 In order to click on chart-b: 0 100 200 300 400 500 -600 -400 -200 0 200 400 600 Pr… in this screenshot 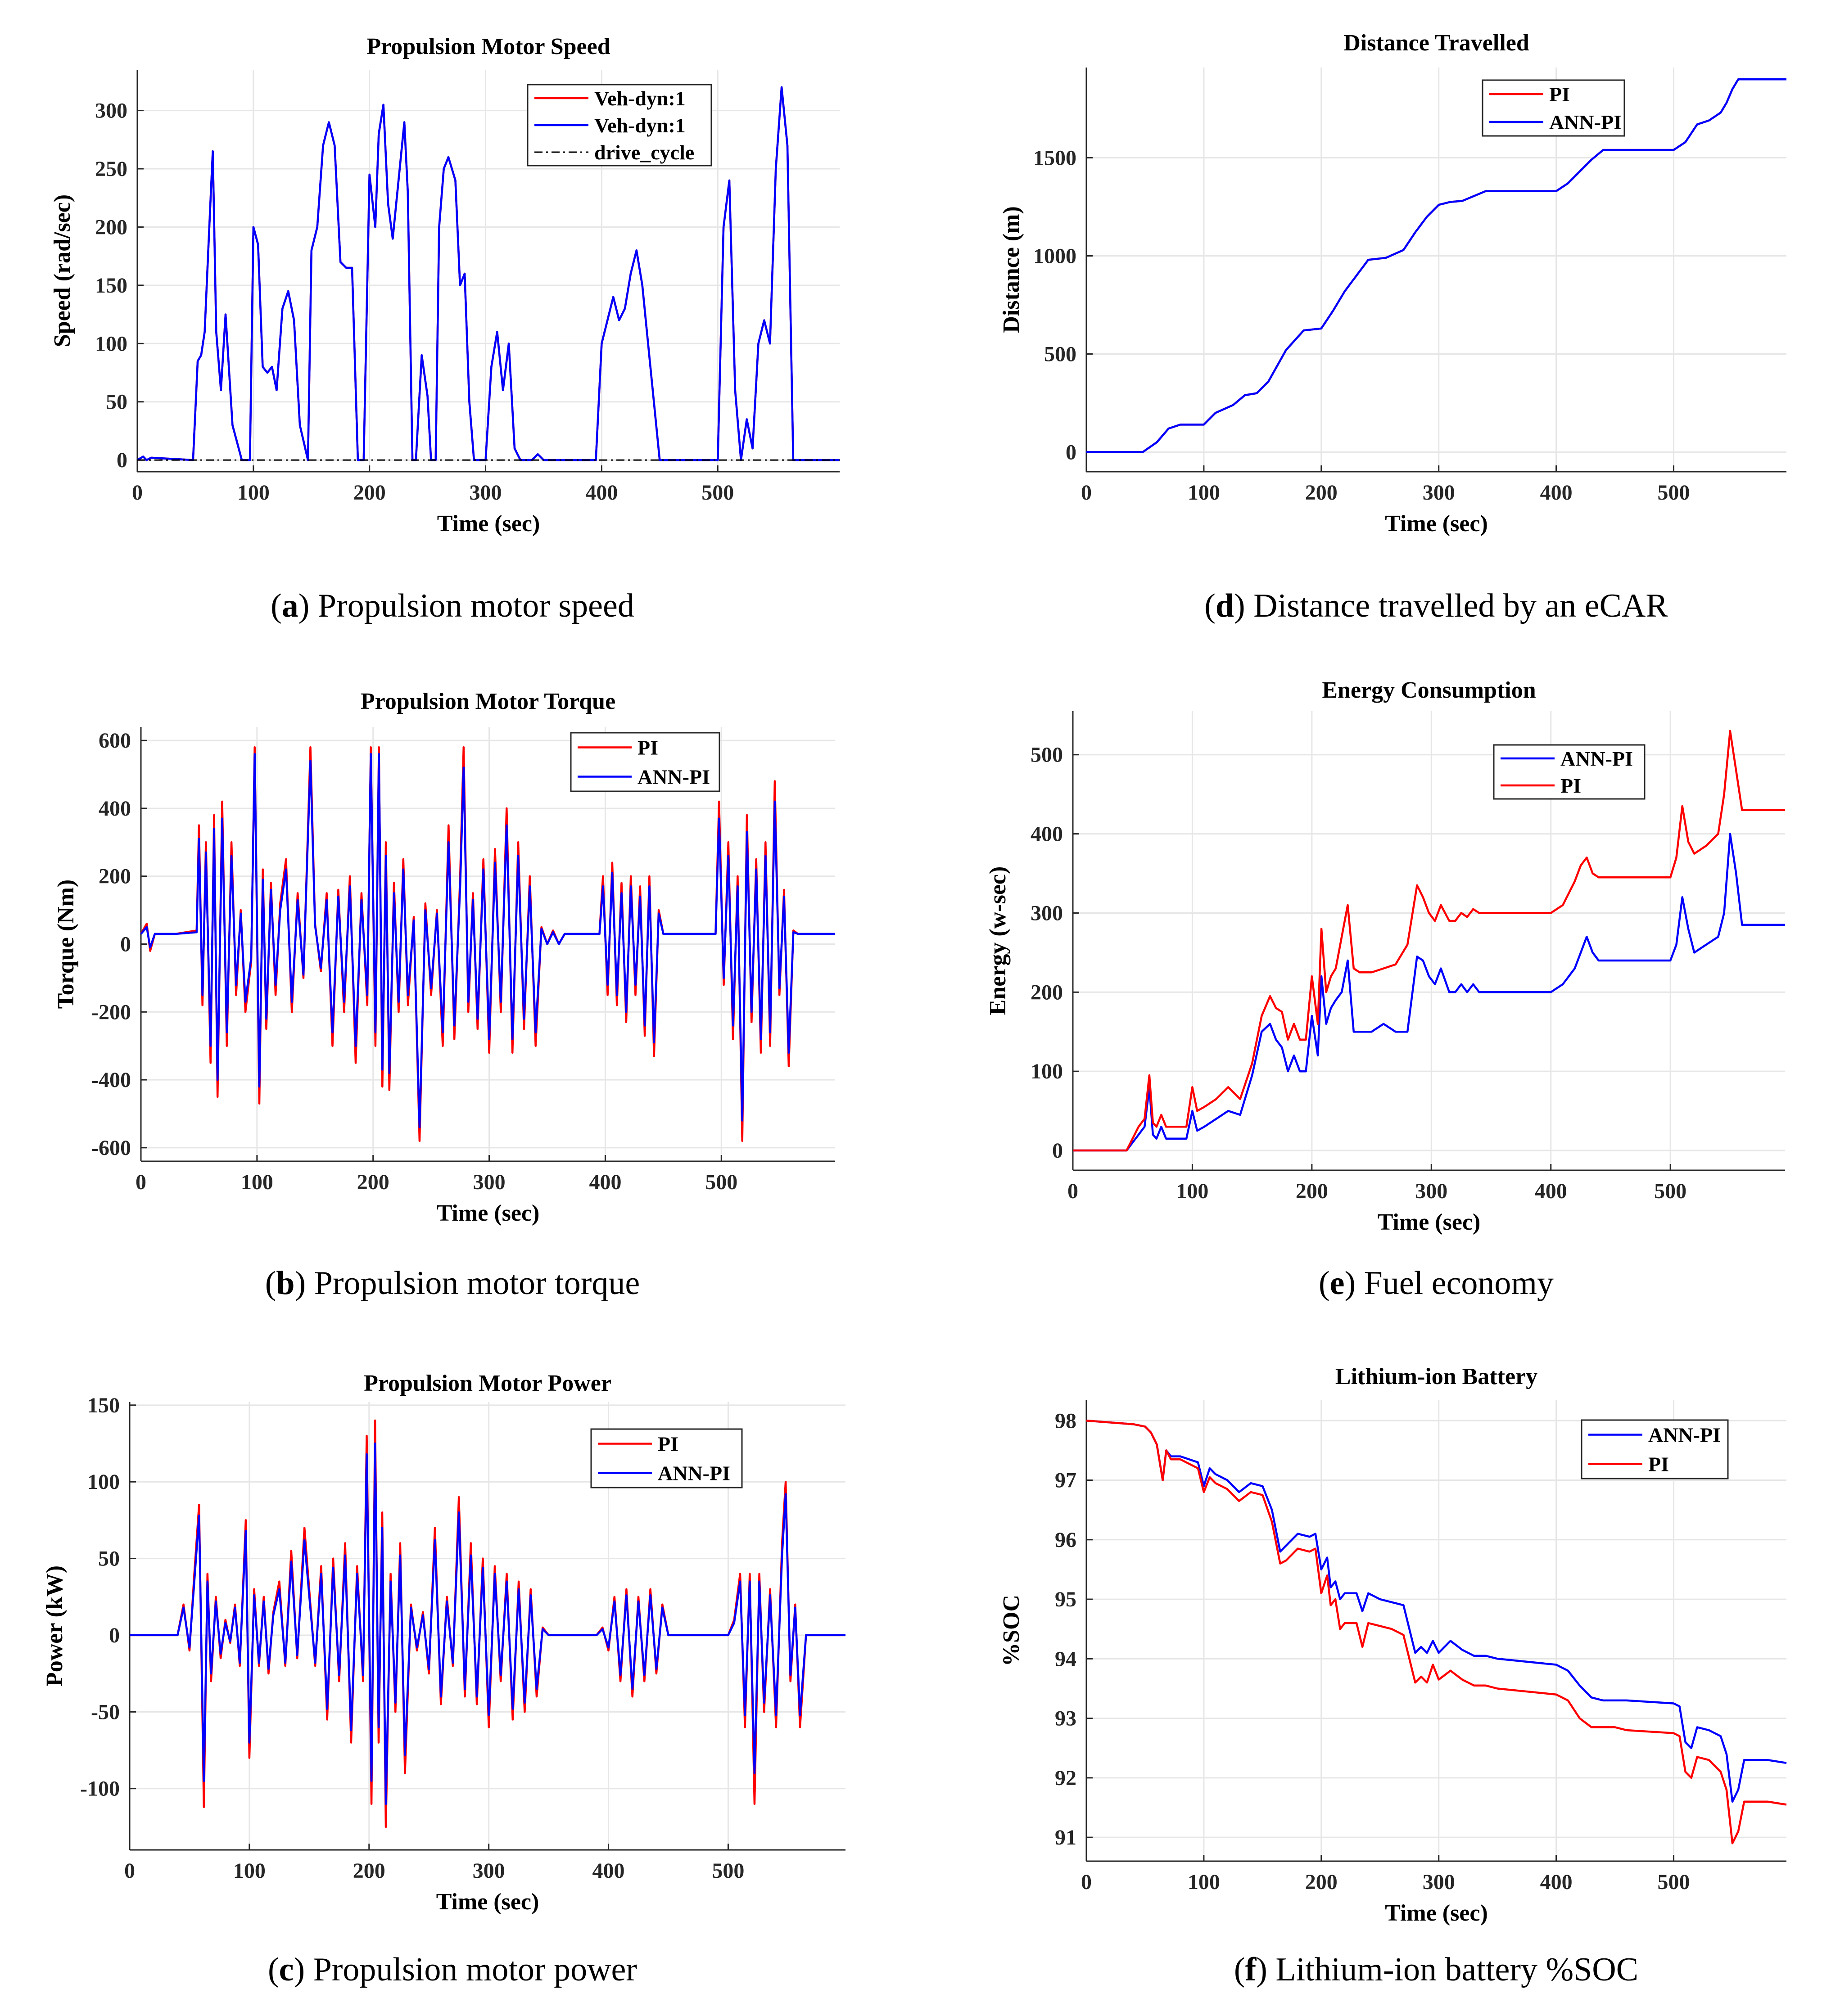, I will do `click(444, 958)`.